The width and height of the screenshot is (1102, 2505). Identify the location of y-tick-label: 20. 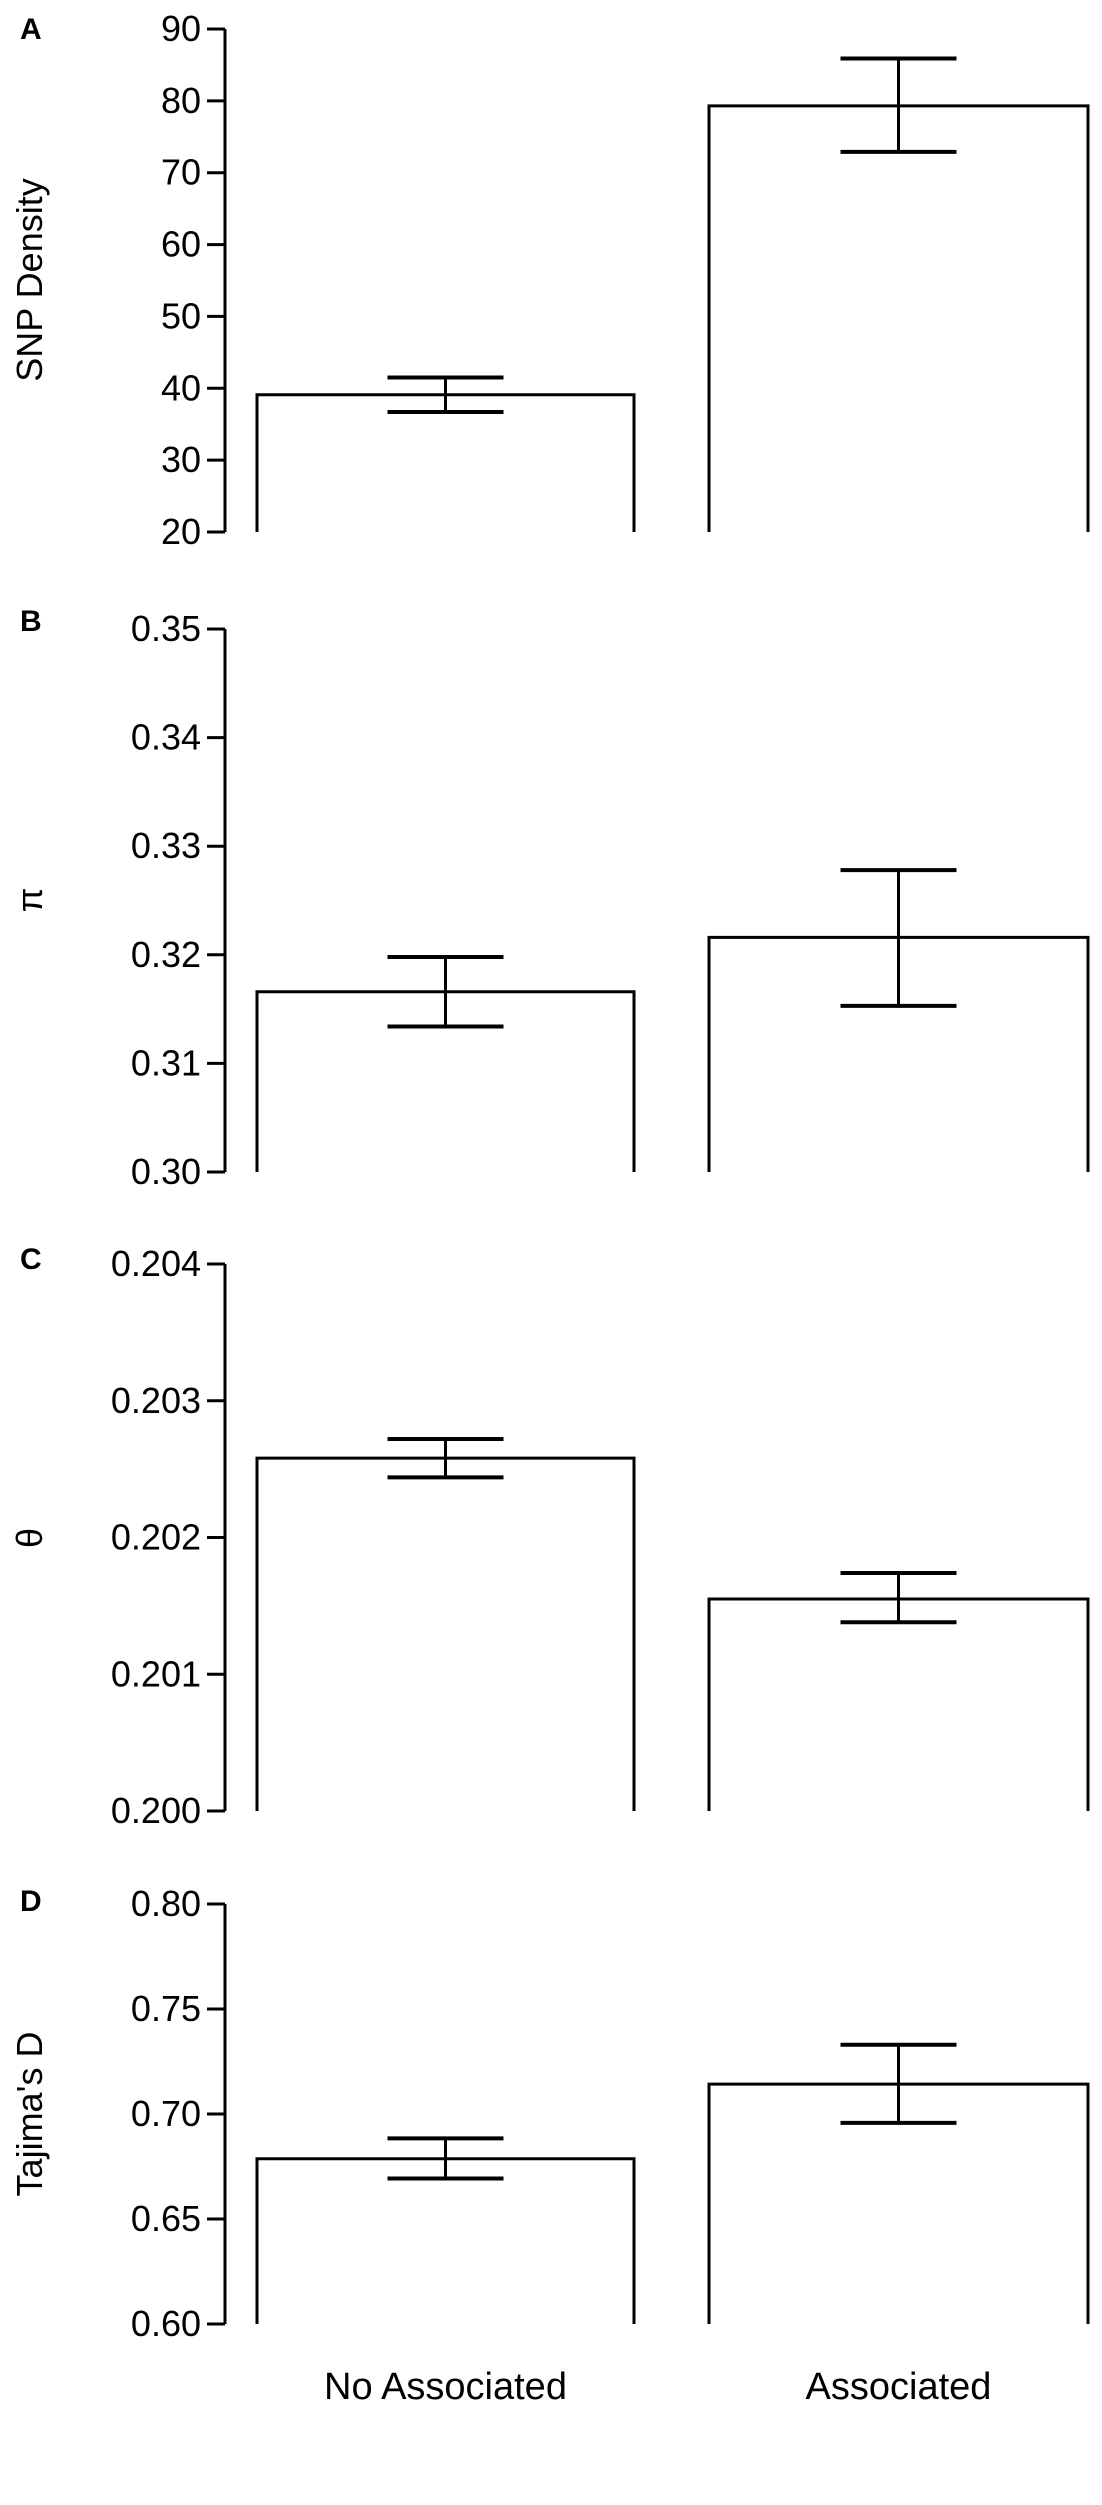
(181, 531).